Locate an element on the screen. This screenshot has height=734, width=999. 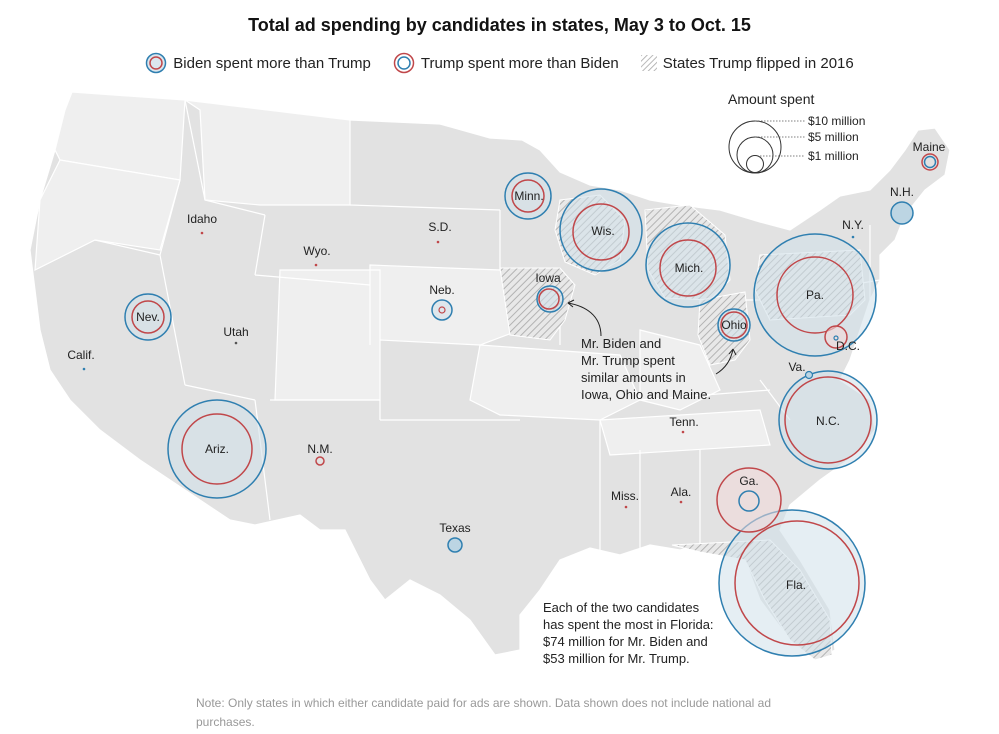
legend-trump-label: Trump spent more than Biden is located at coordinates (519, 63).